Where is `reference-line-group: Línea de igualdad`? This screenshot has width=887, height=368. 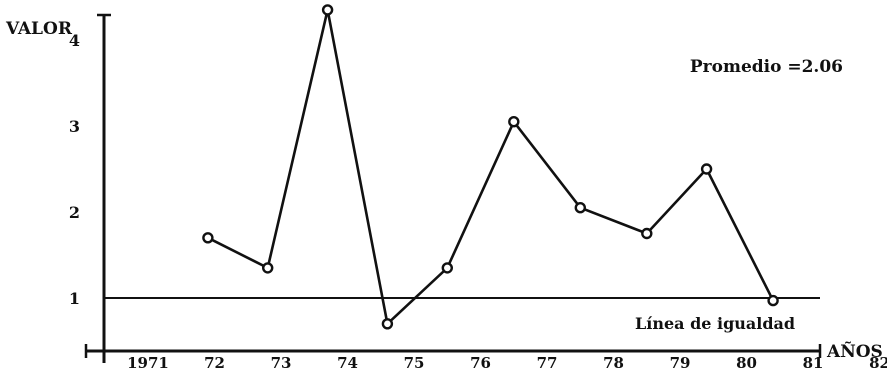 reference-line-group: Línea de igualdad is located at coordinates (462, 315).